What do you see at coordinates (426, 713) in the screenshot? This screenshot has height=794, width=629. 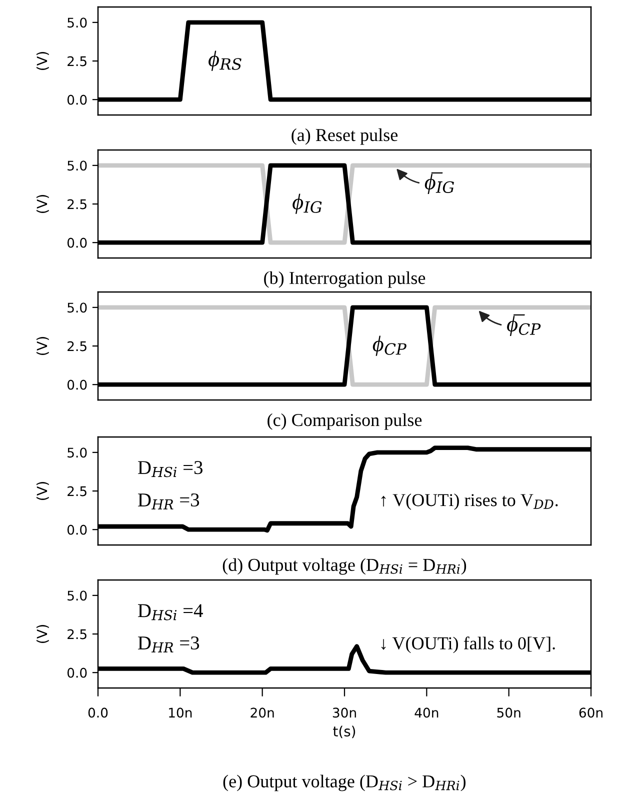 I see `x-tick-label: 40n` at bounding box center [426, 713].